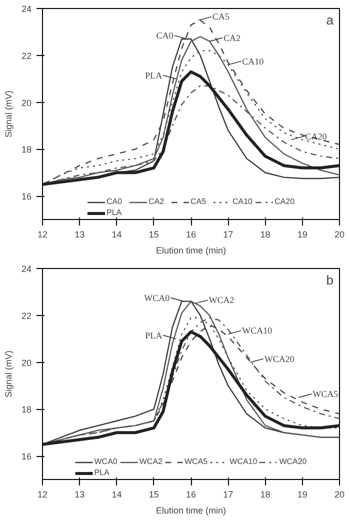 Image resolution: width=349 pixels, height=520 pixels. I want to click on annotation: CA10, so click(253, 61).